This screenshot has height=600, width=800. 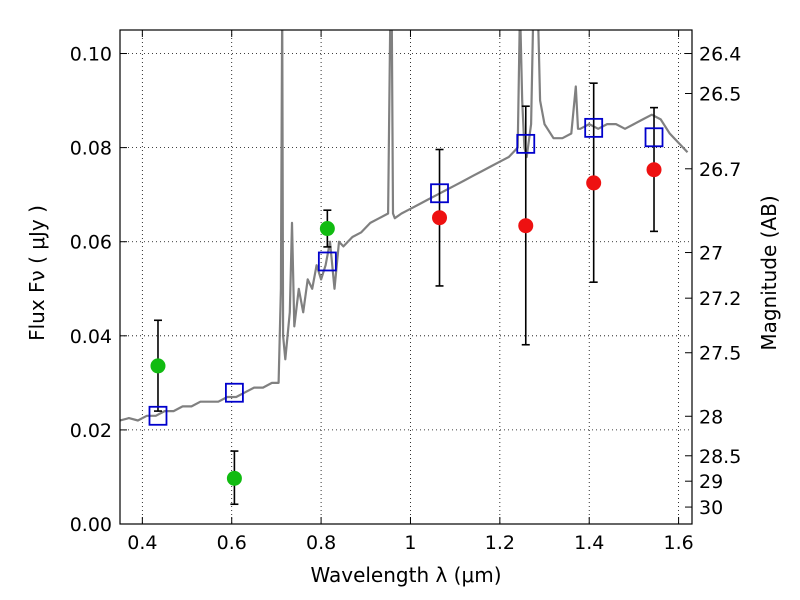 What do you see at coordinates (720, 354) in the screenshot?
I see `right-tick-label: 27.5` at bounding box center [720, 354].